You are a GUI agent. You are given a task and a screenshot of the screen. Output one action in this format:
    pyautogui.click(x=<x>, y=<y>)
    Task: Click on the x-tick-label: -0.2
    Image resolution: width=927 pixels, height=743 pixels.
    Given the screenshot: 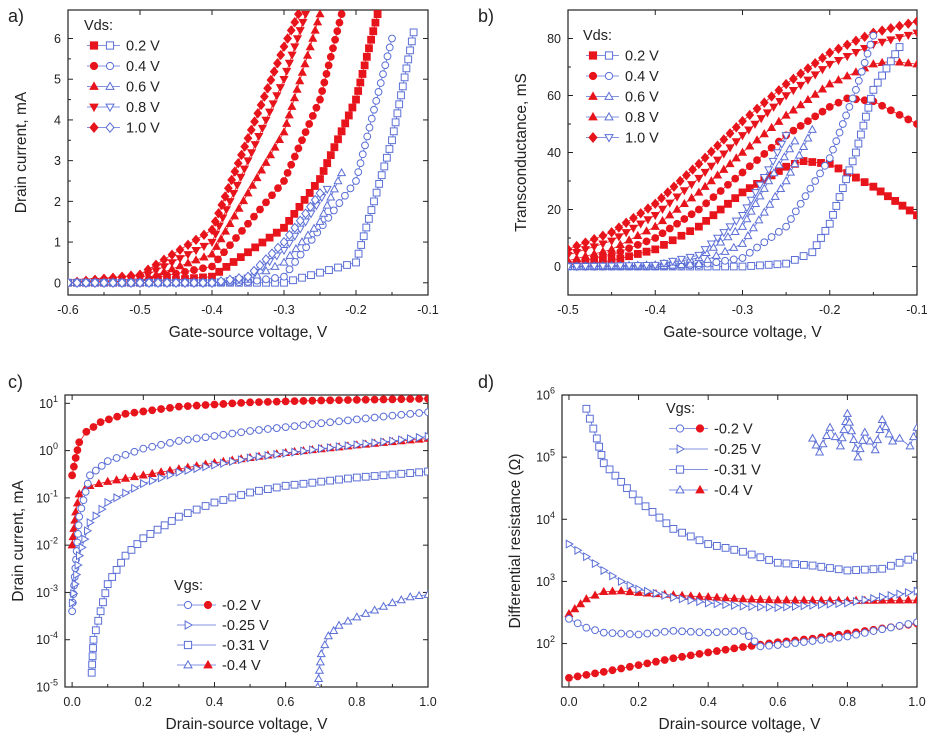 What is the action you would take?
    pyautogui.click(x=830, y=310)
    